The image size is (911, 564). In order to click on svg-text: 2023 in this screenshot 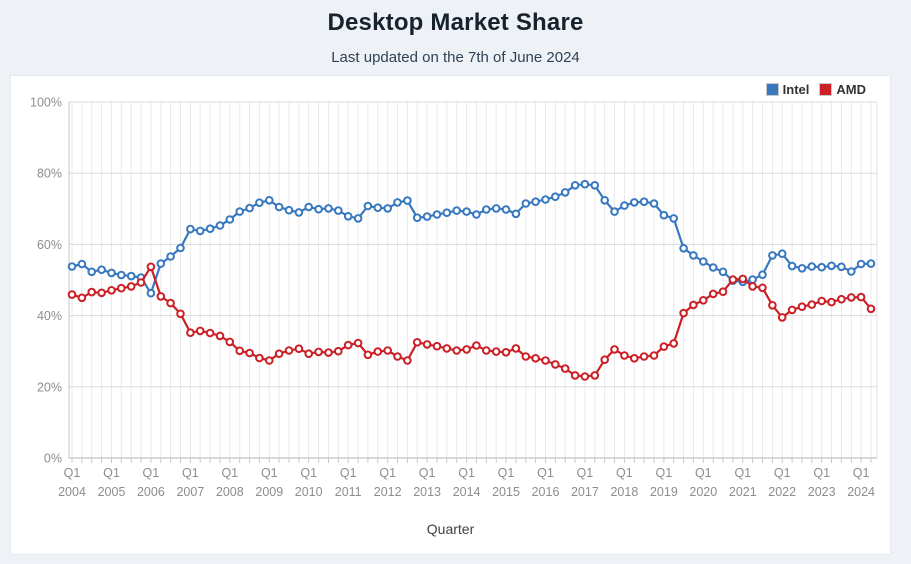, I will do `click(822, 492)`.